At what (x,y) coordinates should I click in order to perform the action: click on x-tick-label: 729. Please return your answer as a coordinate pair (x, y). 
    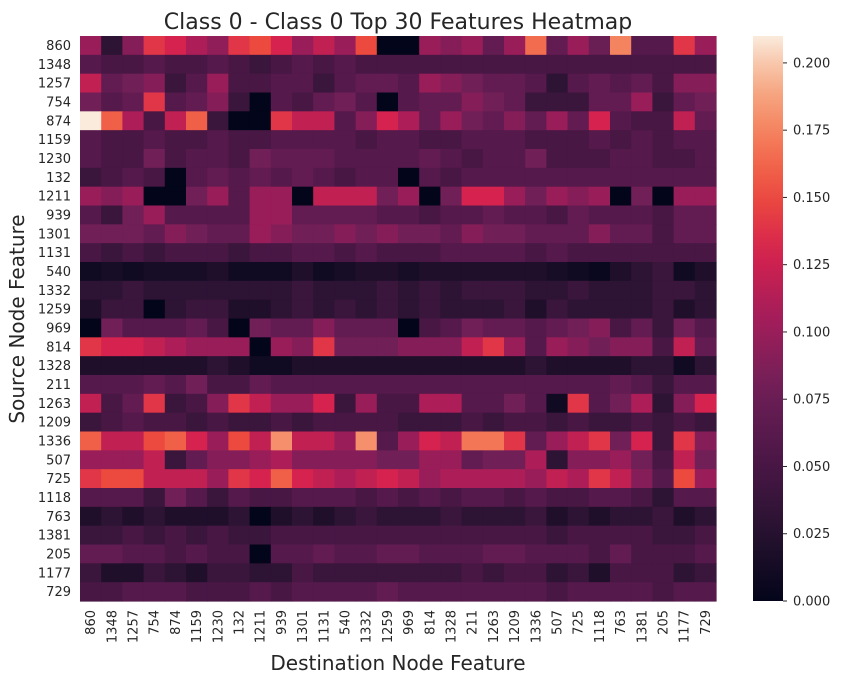
    Looking at the image, I should click on (706, 622).